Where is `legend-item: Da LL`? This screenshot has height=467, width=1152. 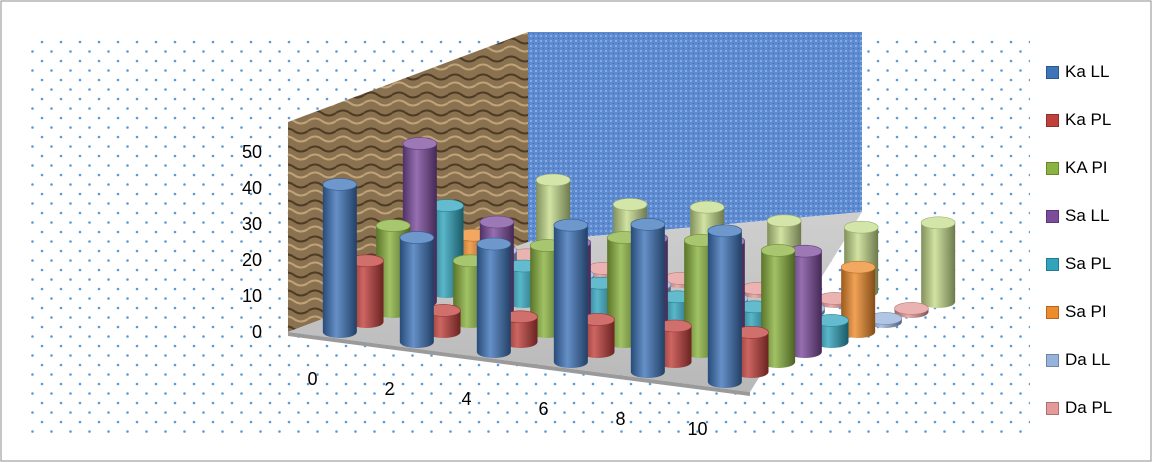
legend-item: Da LL is located at coordinates (1096, 360).